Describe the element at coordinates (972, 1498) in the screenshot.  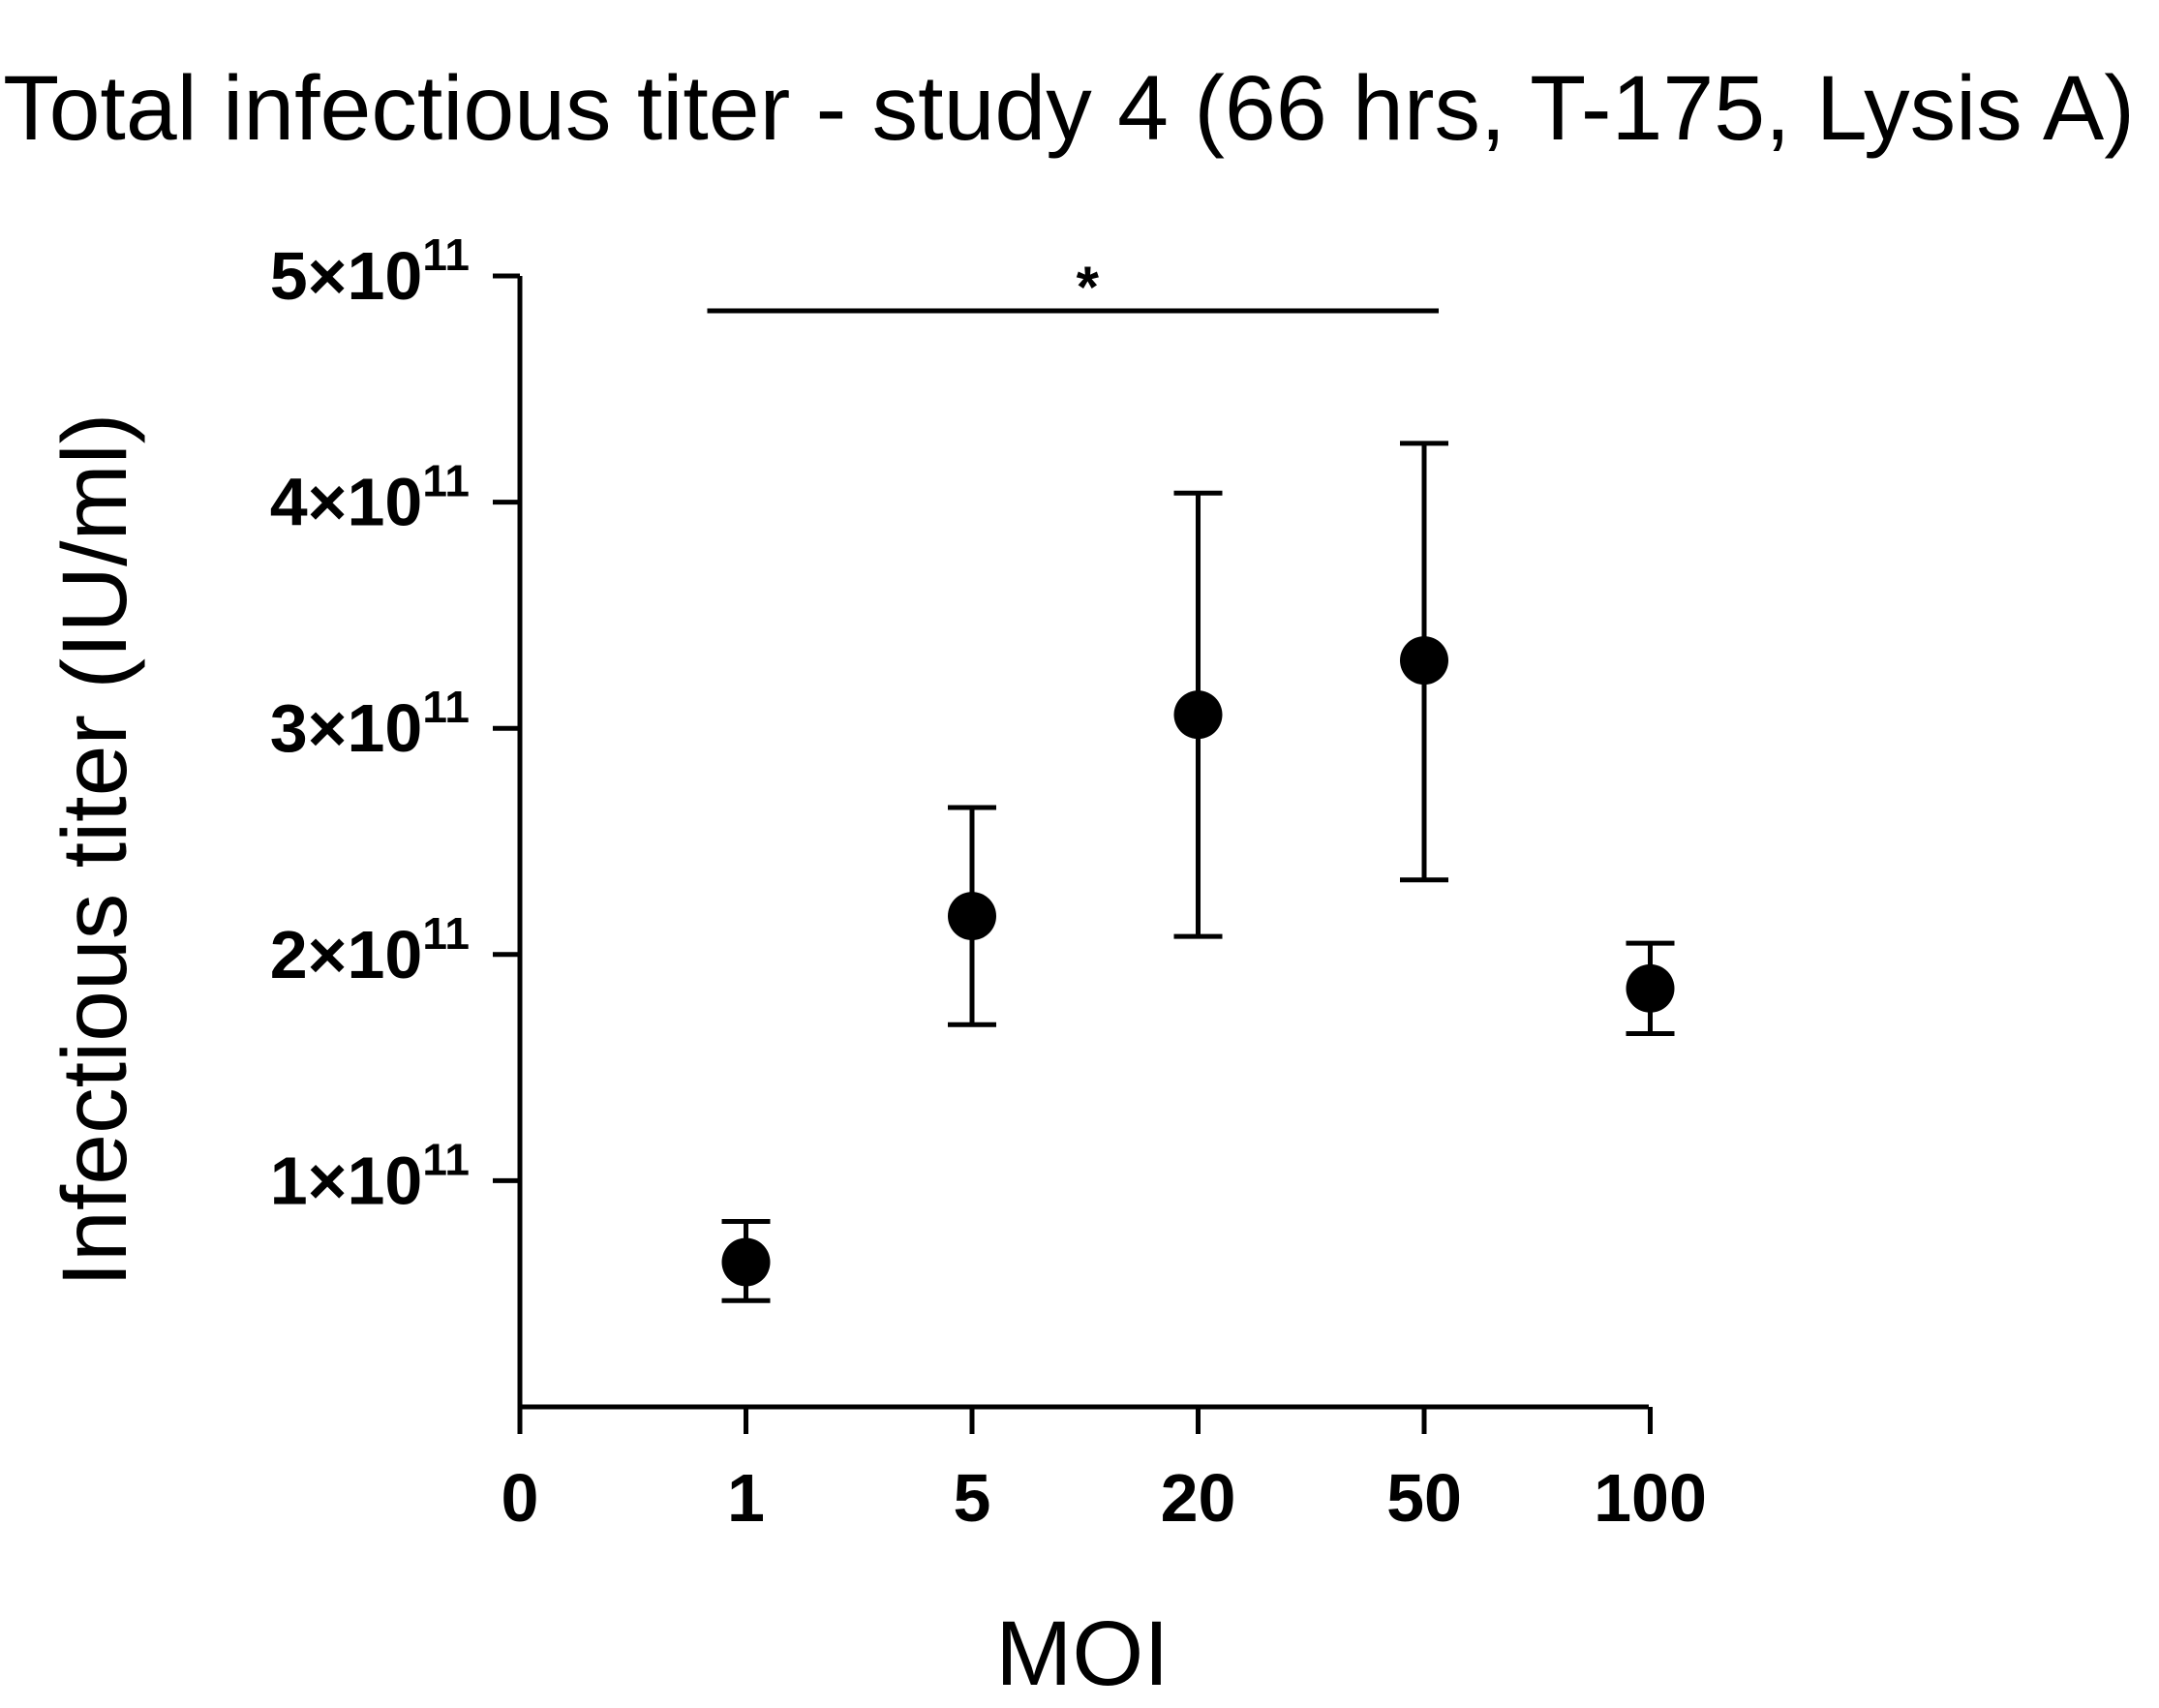
I see `x-tick-label: 5` at that location.